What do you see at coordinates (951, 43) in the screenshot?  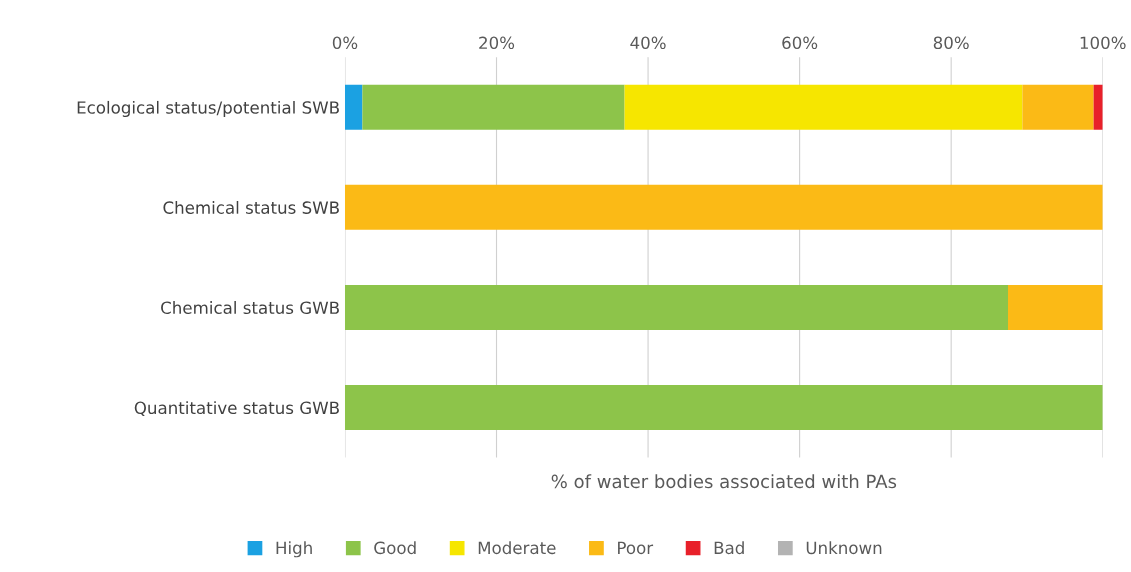 I see `x-tick-label: 80%` at bounding box center [951, 43].